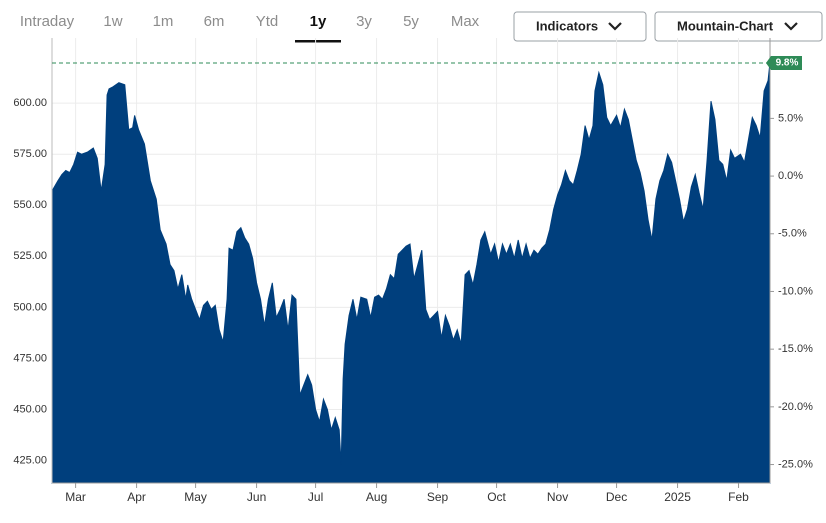 Image resolution: width=826 pixels, height=523 pixels. I want to click on x-tick-label: Apr, so click(136, 497).